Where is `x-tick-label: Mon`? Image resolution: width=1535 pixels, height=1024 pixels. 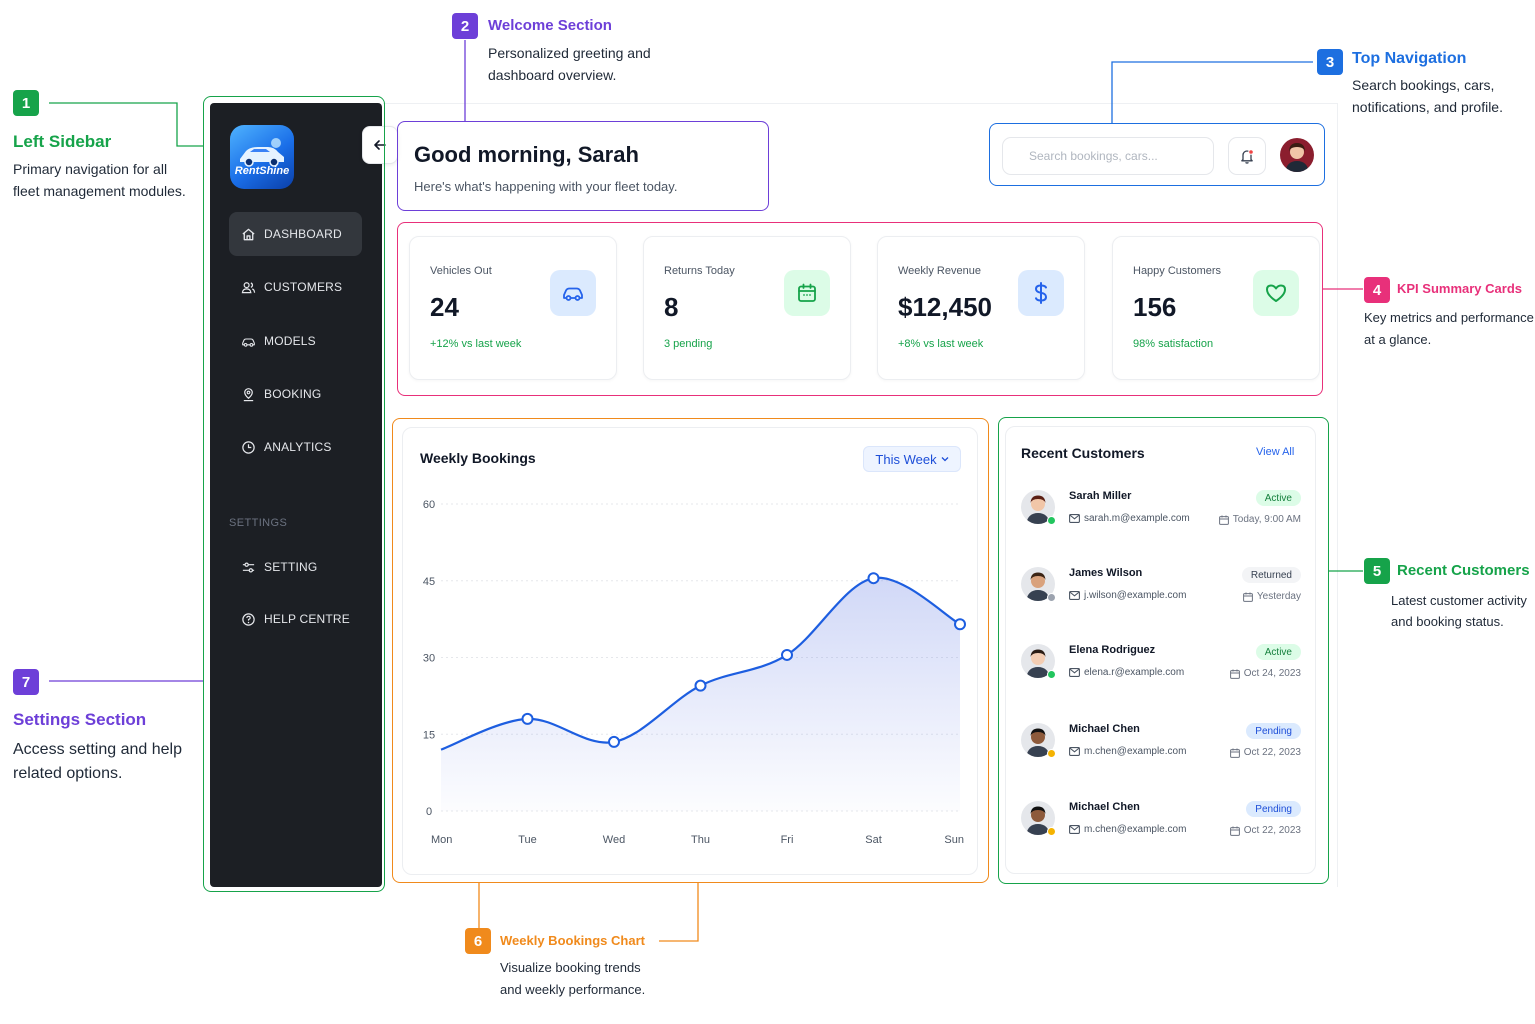
x-tick-label: Mon is located at coordinates (441, 840).